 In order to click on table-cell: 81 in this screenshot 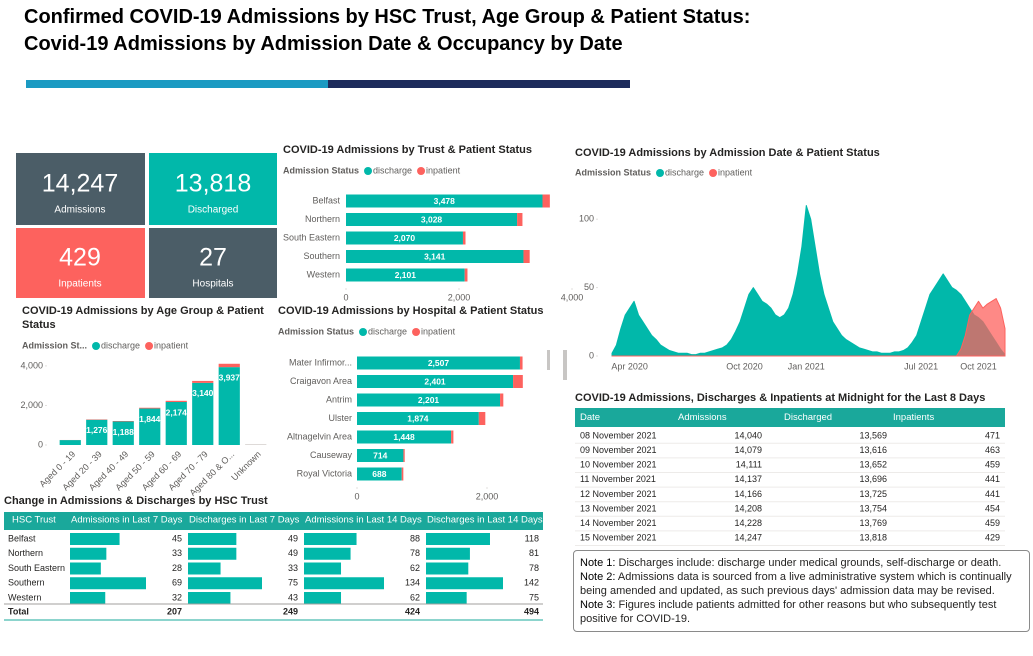, I will do `click(534, 553)`.